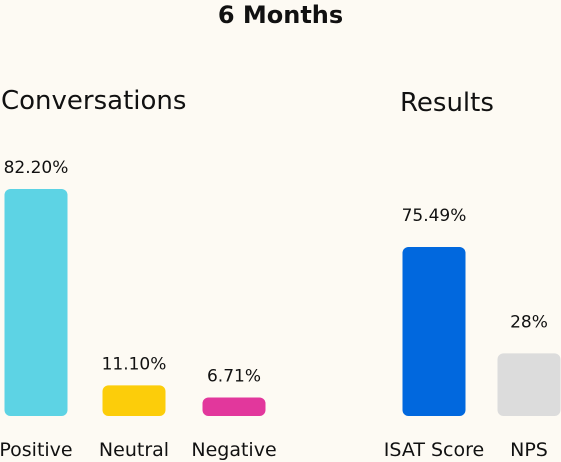  What do you see at coordinates (434, 331) in the screenshot?
I see `bar-isat-score` at bounding box center [434, 331].